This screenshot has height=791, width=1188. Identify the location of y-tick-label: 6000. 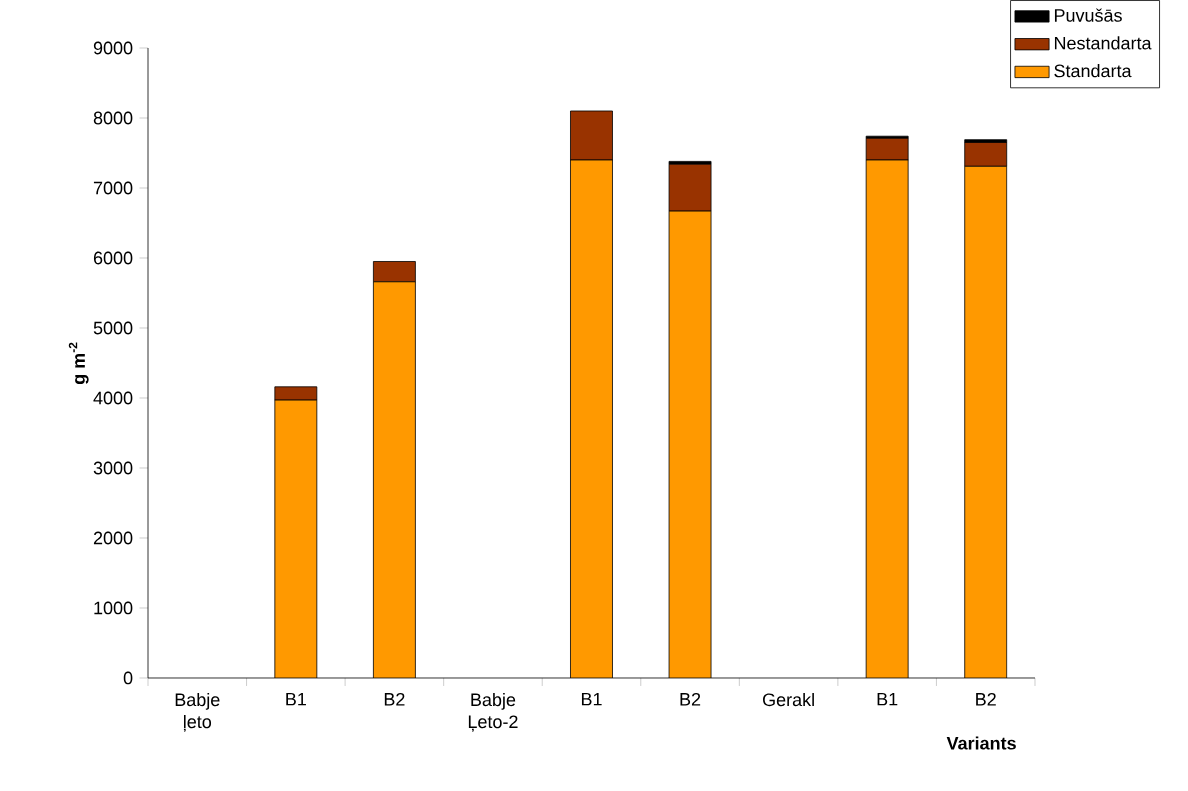
(113, 258).